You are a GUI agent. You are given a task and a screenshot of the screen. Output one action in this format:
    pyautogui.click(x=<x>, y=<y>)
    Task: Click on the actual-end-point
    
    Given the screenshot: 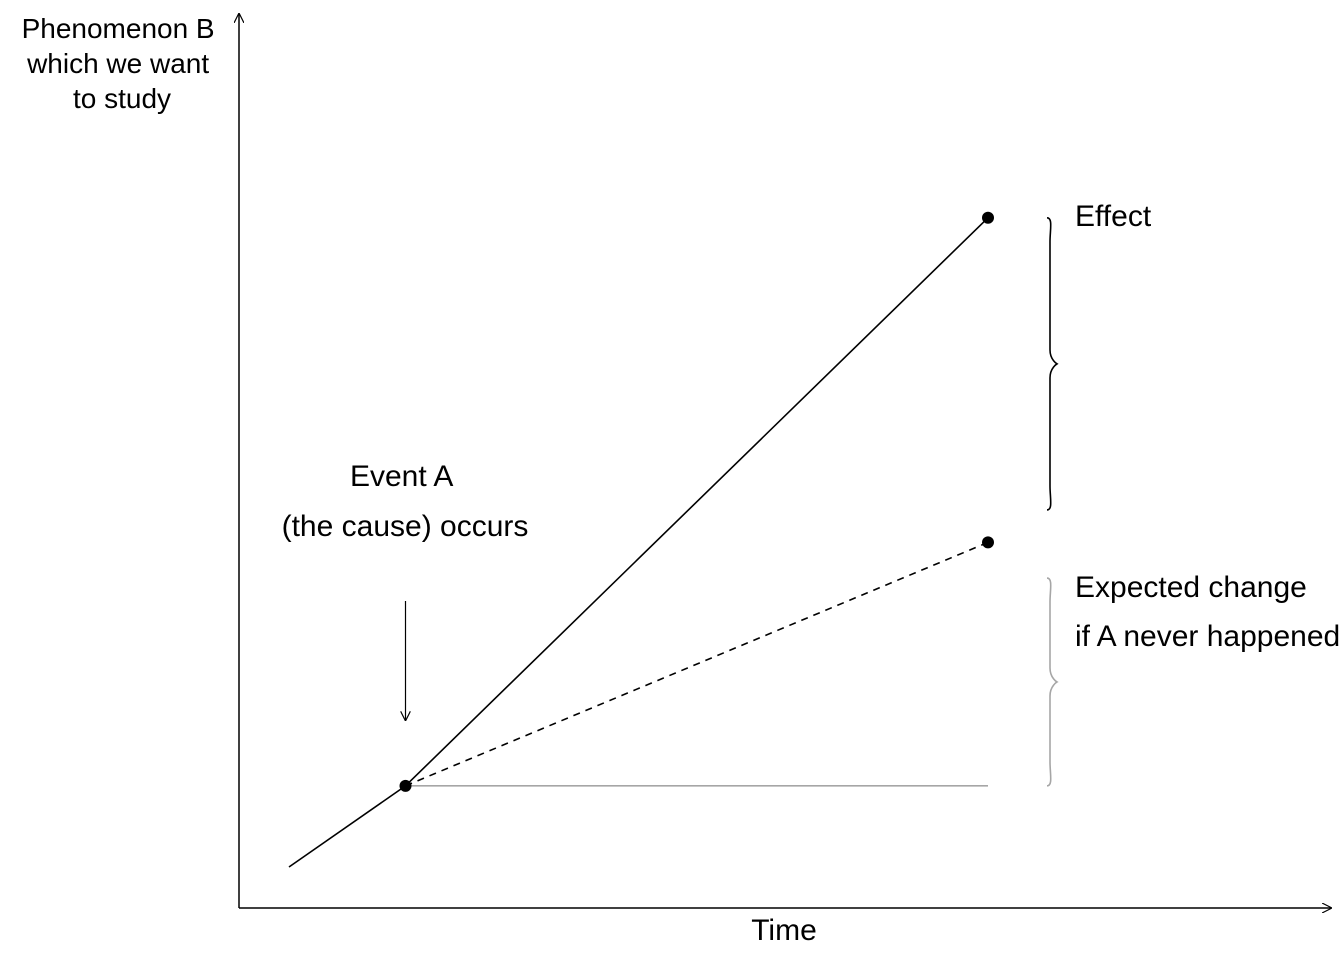 What is the action you would take?
    pyautogui.click(x=988, y=217)
    